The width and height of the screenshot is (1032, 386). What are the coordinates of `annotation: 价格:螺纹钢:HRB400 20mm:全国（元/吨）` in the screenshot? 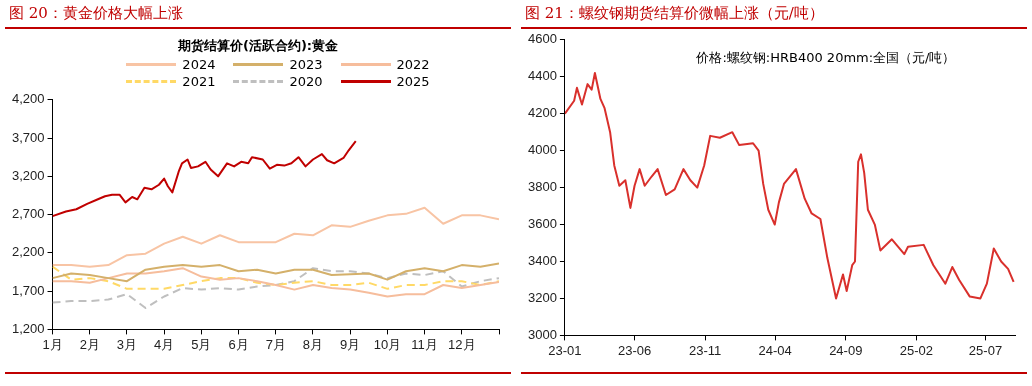 It's located at (825, 57).